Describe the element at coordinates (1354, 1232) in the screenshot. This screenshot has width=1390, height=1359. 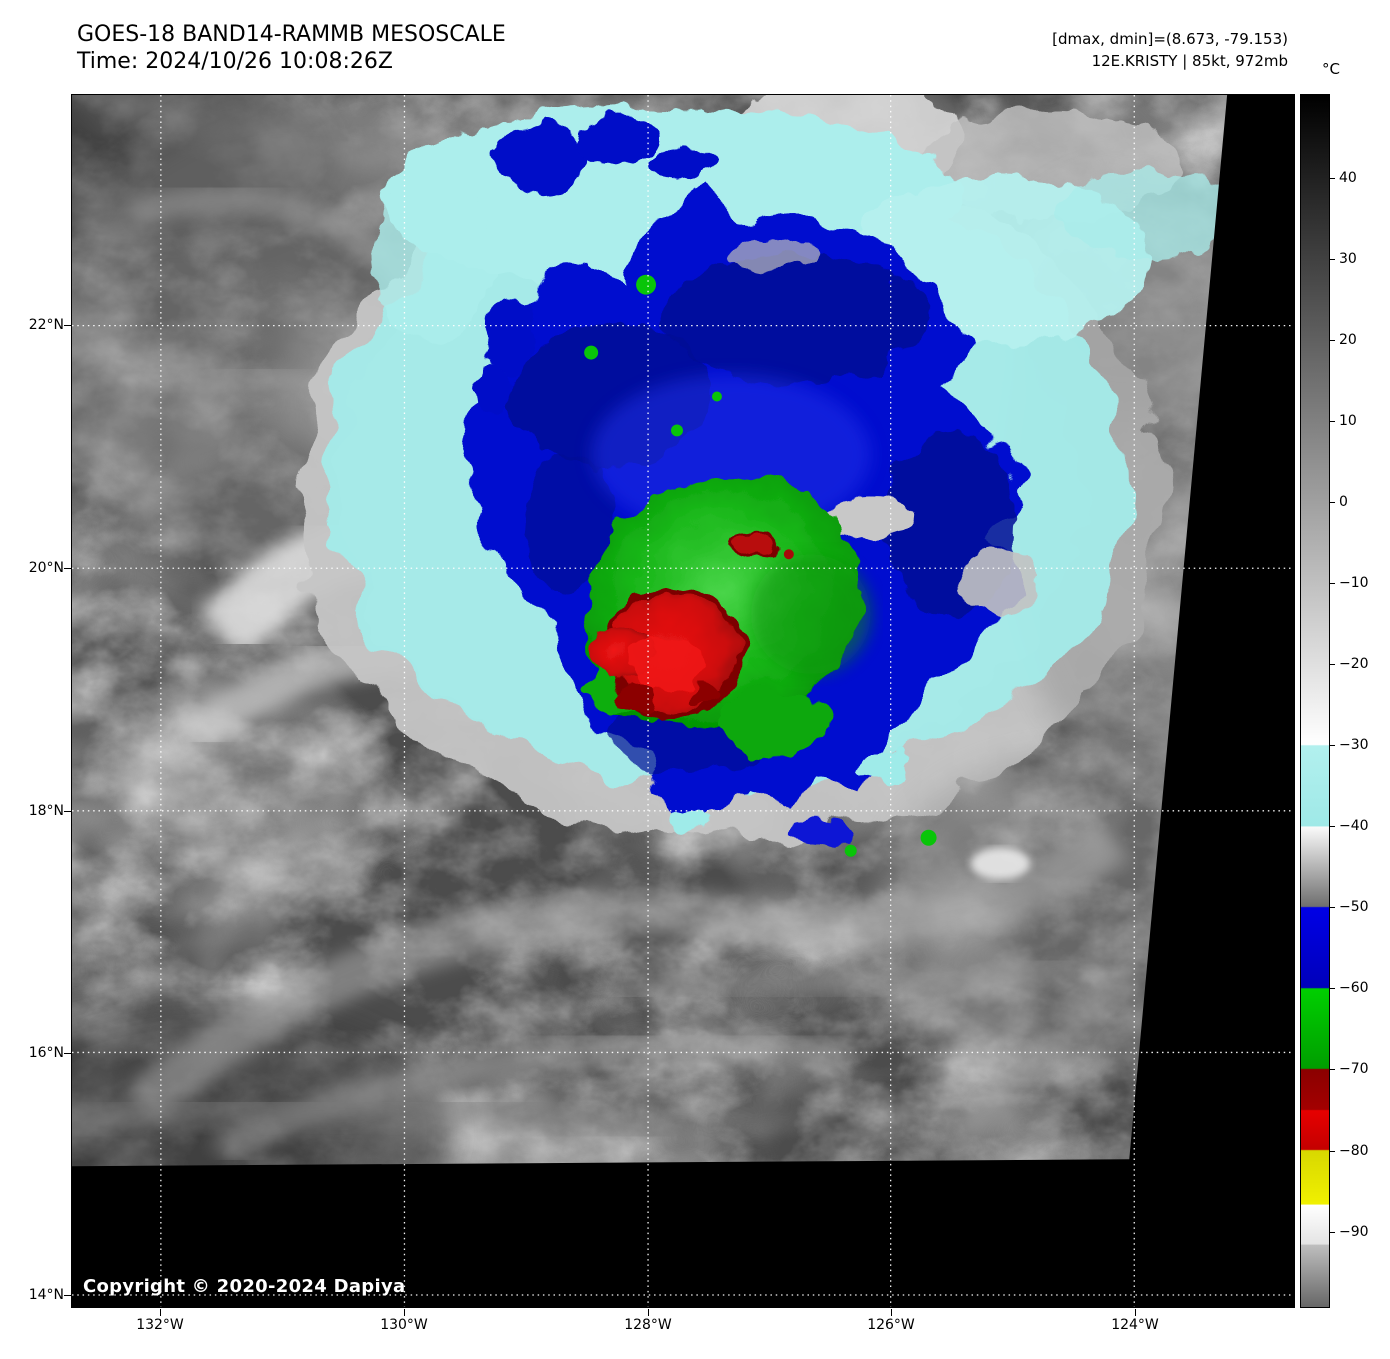
I see `colorbar-tick-label: −90` at that location.